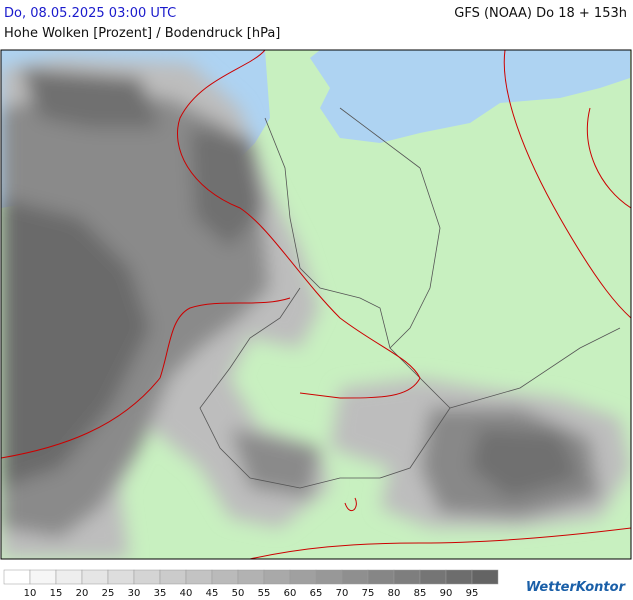  I want to click on legend-label: 95, so click(472, 593).